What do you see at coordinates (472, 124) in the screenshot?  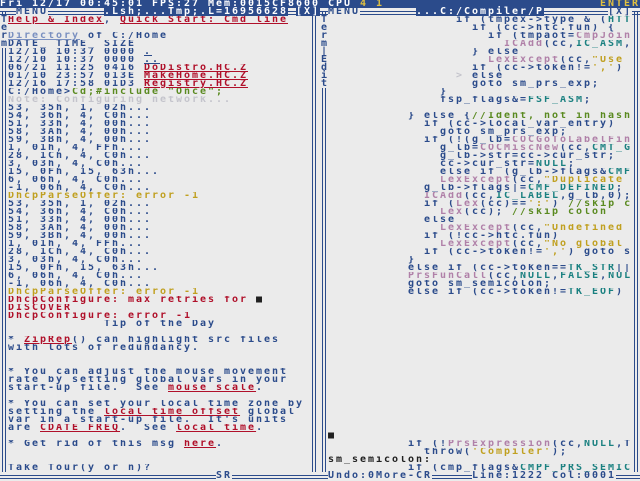 I see `code-line: if (cc->local_var_entry)` at bounding box center [472, 124].